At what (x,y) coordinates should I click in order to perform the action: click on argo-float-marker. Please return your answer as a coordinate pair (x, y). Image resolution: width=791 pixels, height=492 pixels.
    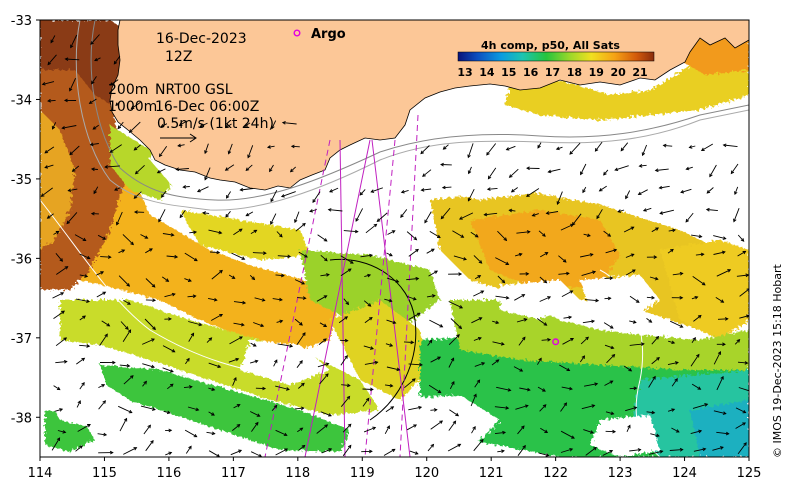
    Looking at the image, I should click on (556, 342).